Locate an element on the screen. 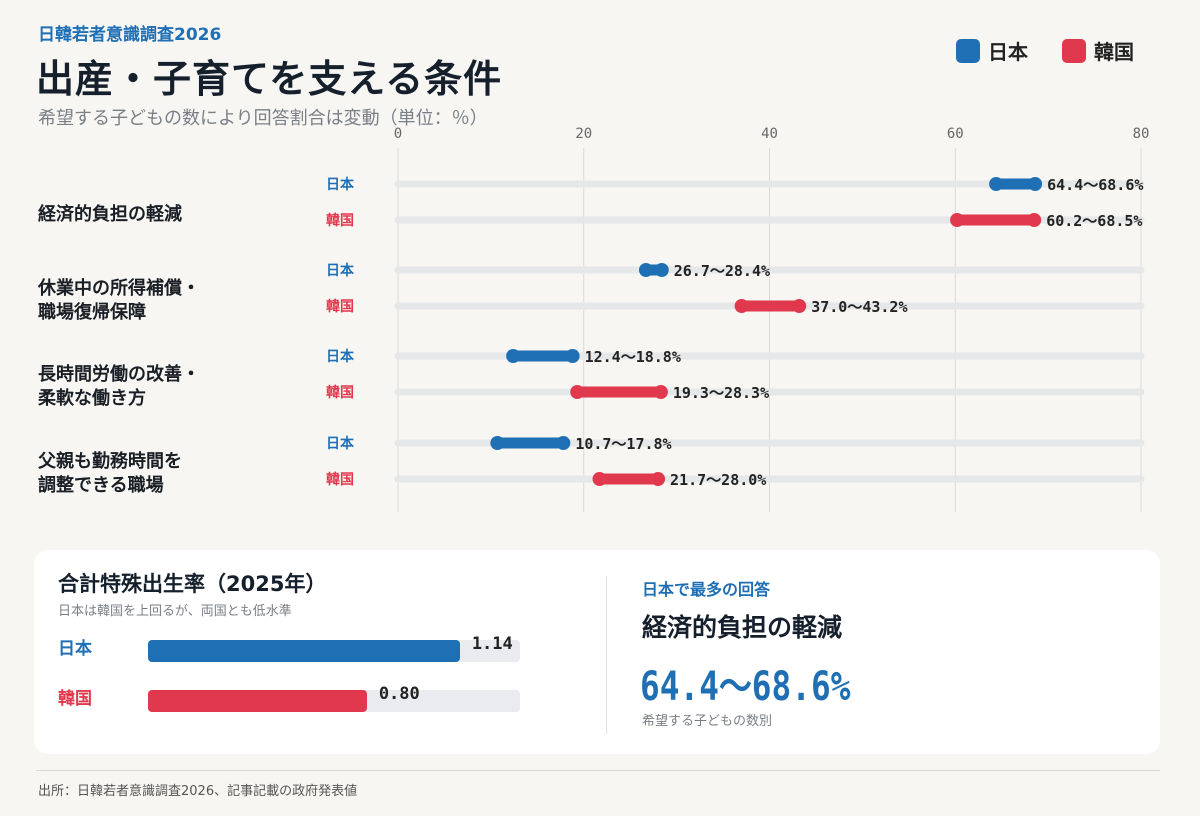  range-value-label: 60.2〜68.5% is located at coordinates (1094, 221).